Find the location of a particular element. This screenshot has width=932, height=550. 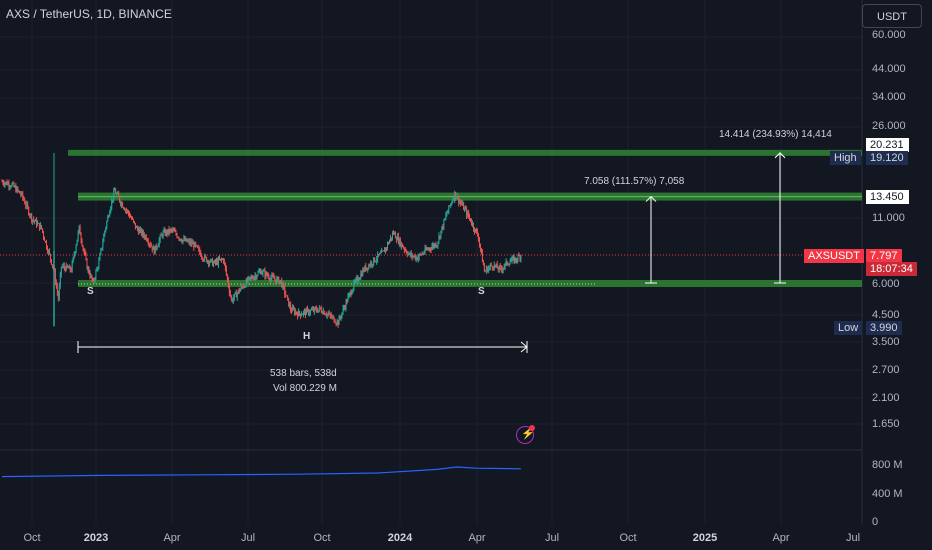

pattern-label-shoulder: S is located at coordinates (481, 291).